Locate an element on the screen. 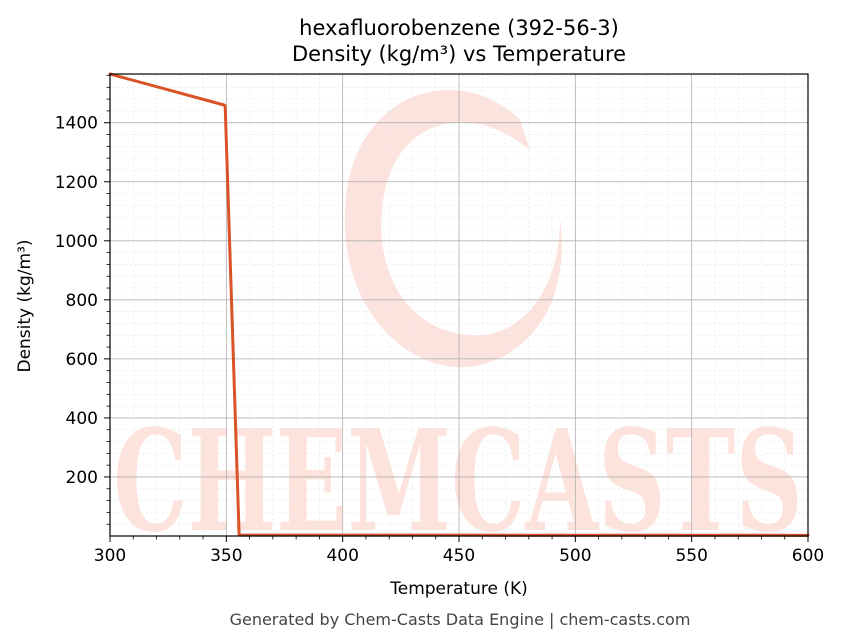 The height and width of the screenshot is (644, 843). x-tick-label: 350 is located at coordinates (226, 556).